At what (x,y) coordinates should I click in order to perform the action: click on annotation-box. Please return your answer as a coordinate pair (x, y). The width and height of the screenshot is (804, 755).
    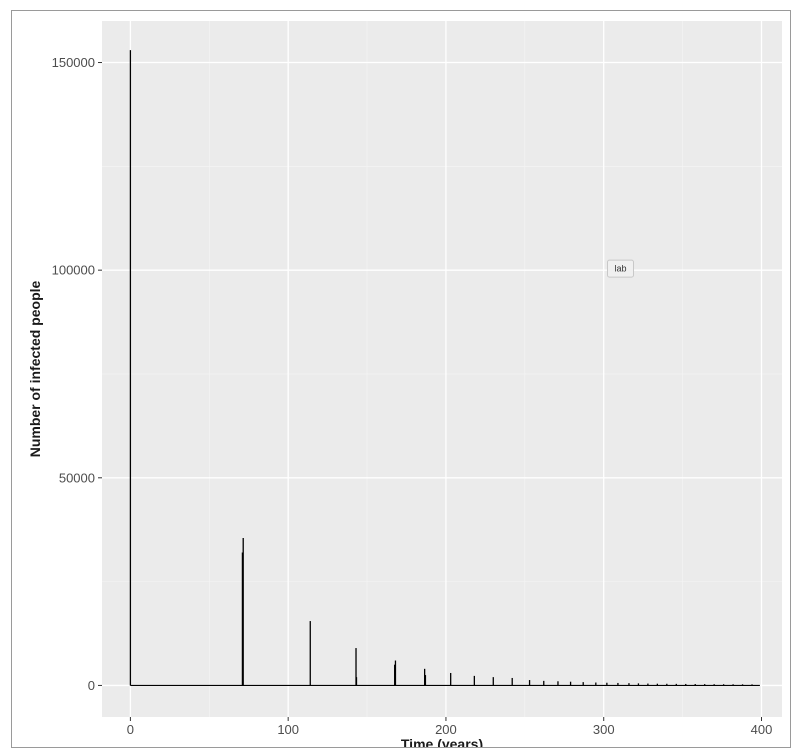
    Looking at the image, I should click on (620, 268).